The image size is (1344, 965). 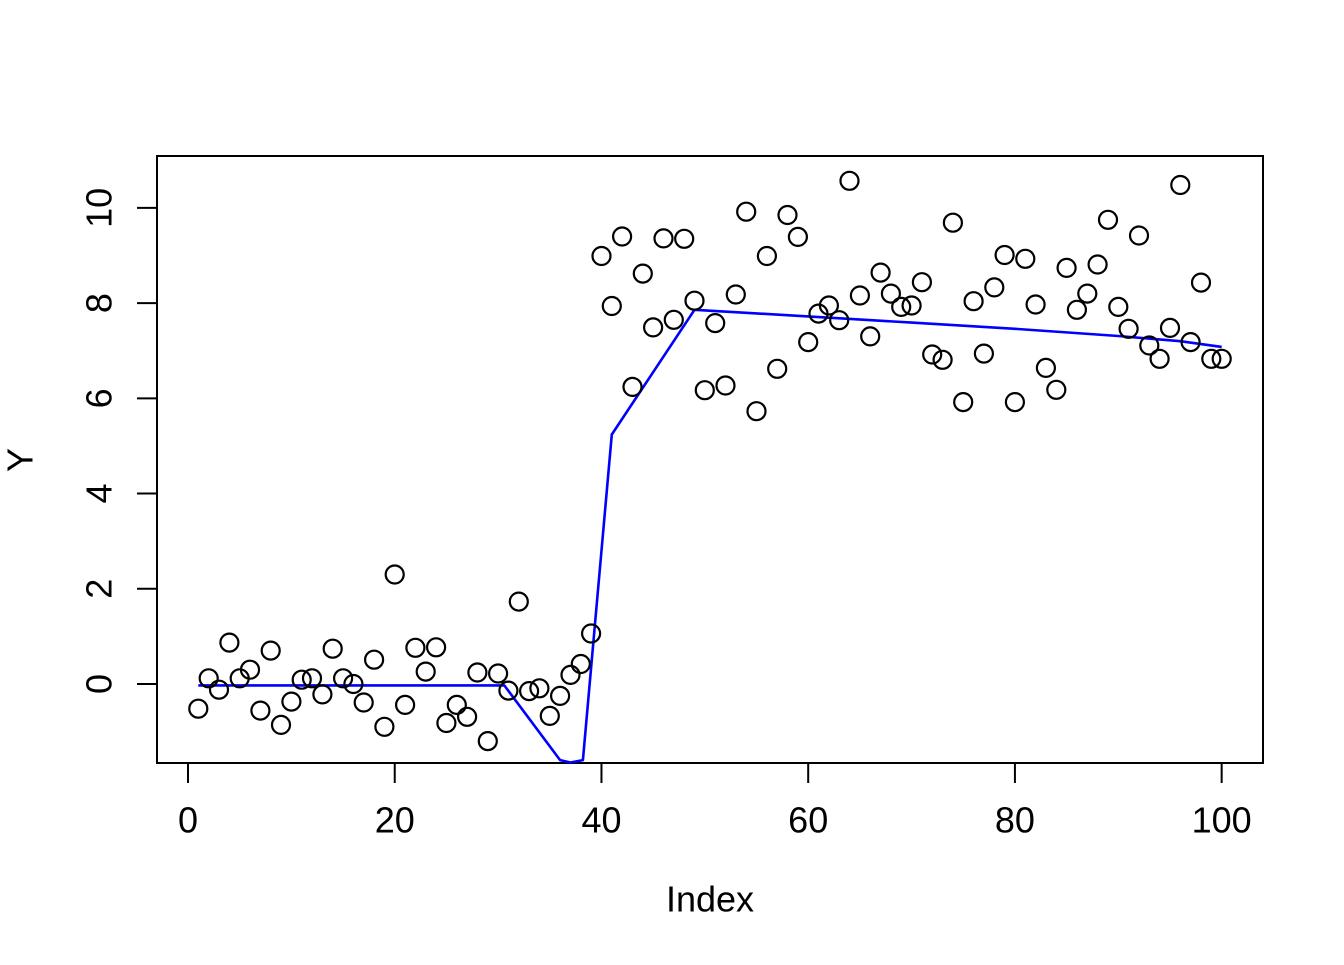 I want to click on y-tick-label: 10, so click(x=99, y=208).